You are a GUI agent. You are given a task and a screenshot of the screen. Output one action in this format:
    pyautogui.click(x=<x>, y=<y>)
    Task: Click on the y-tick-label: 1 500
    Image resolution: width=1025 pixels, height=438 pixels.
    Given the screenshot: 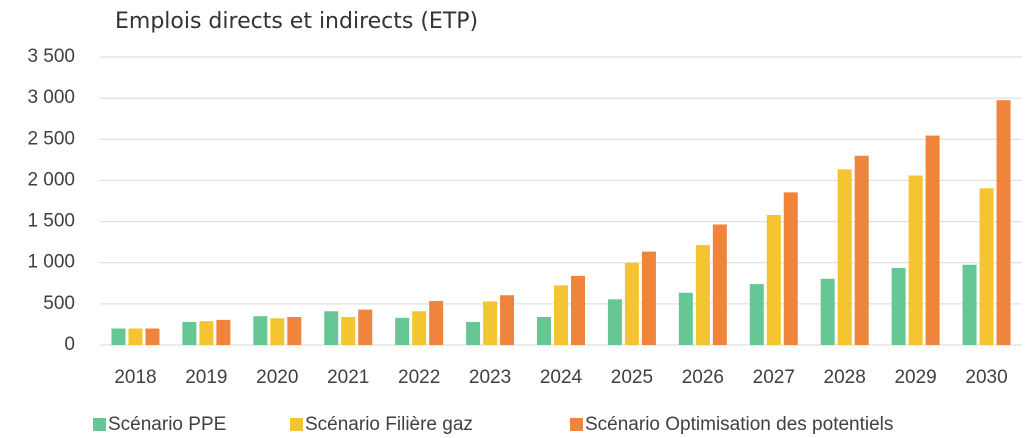 What is the action you would take?
    pyautogui.click(x=51, y=221)
    